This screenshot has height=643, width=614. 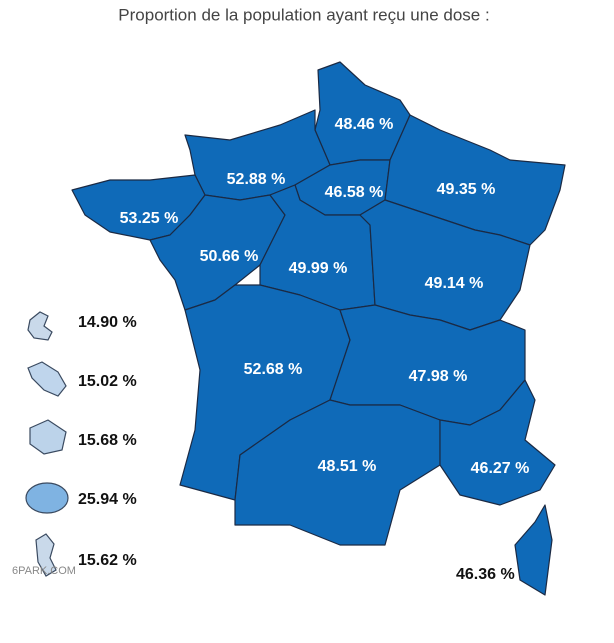 I want to click on region-label: 46.36 %, so click(x=485, y=574).